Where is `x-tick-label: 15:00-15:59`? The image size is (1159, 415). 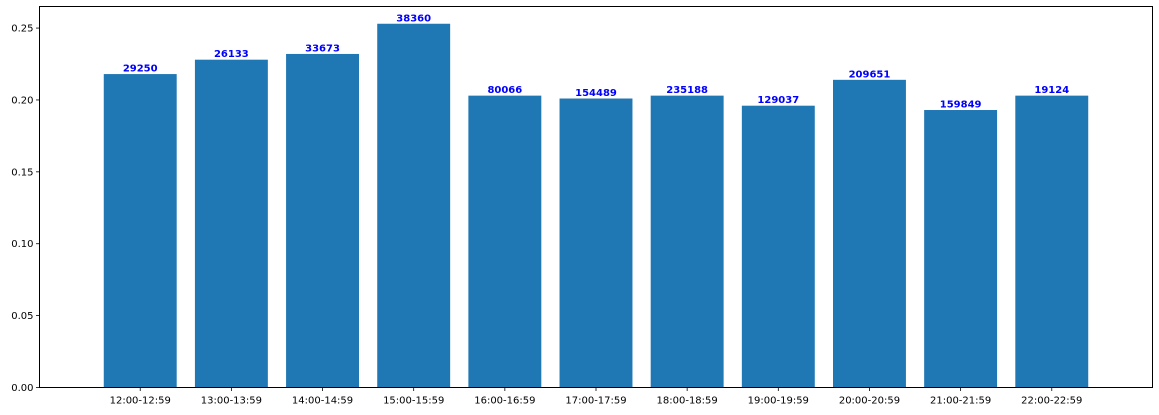
x-tick-label: 15:00-15:59 is located at coordinates (413, 401).